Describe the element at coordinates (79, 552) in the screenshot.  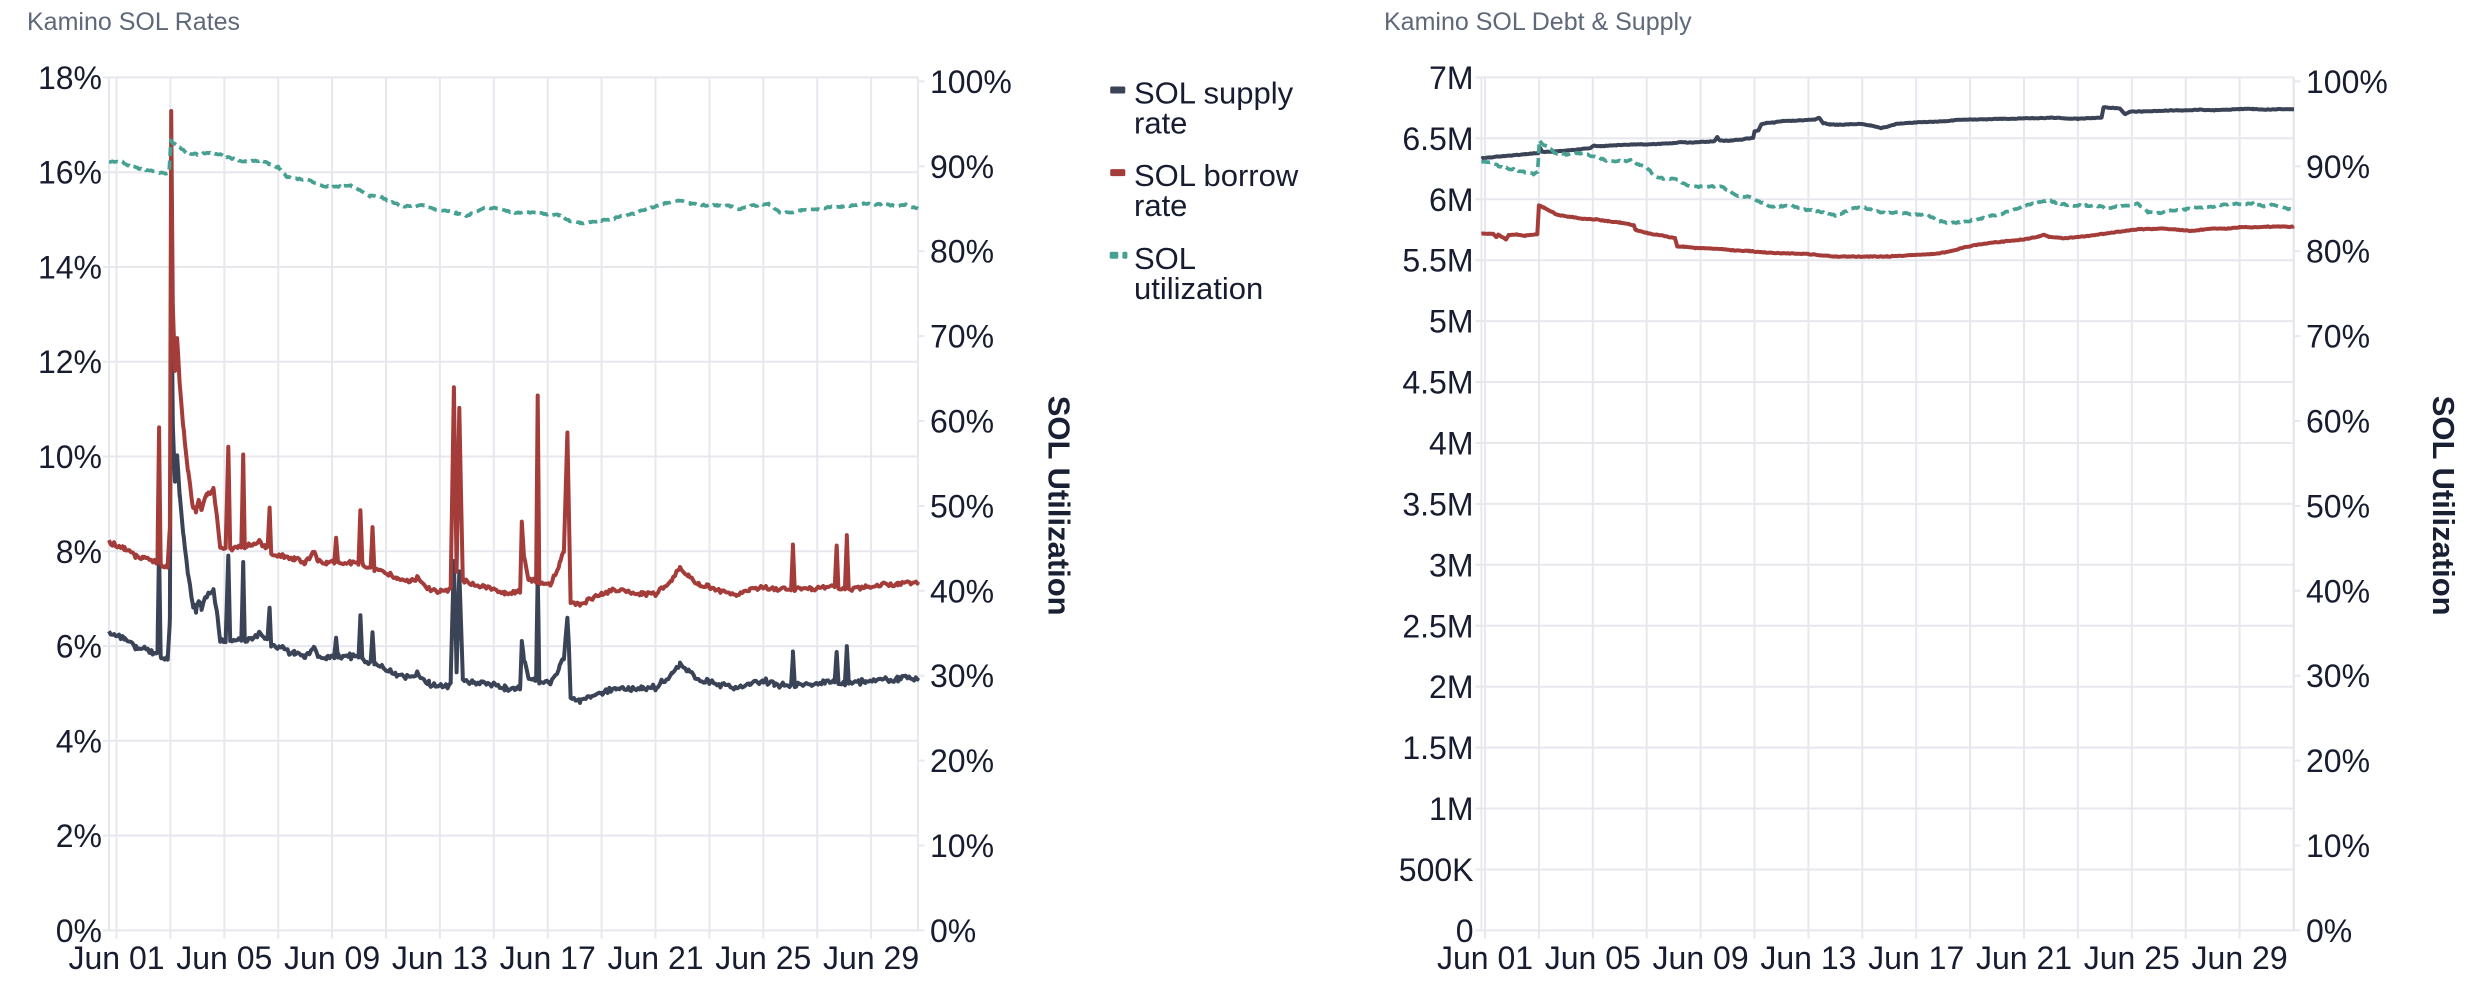
I see `svg-text: 8%` at that location.